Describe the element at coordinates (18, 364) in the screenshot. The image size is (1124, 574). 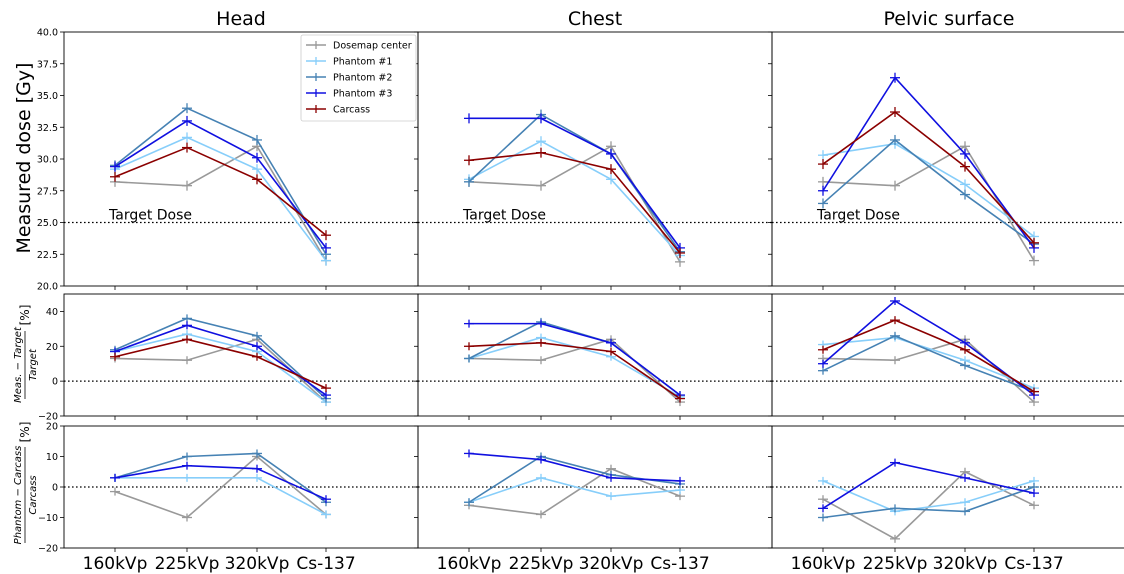
I see `ylabel-rel-target-num: Meas. − Target` at that location.